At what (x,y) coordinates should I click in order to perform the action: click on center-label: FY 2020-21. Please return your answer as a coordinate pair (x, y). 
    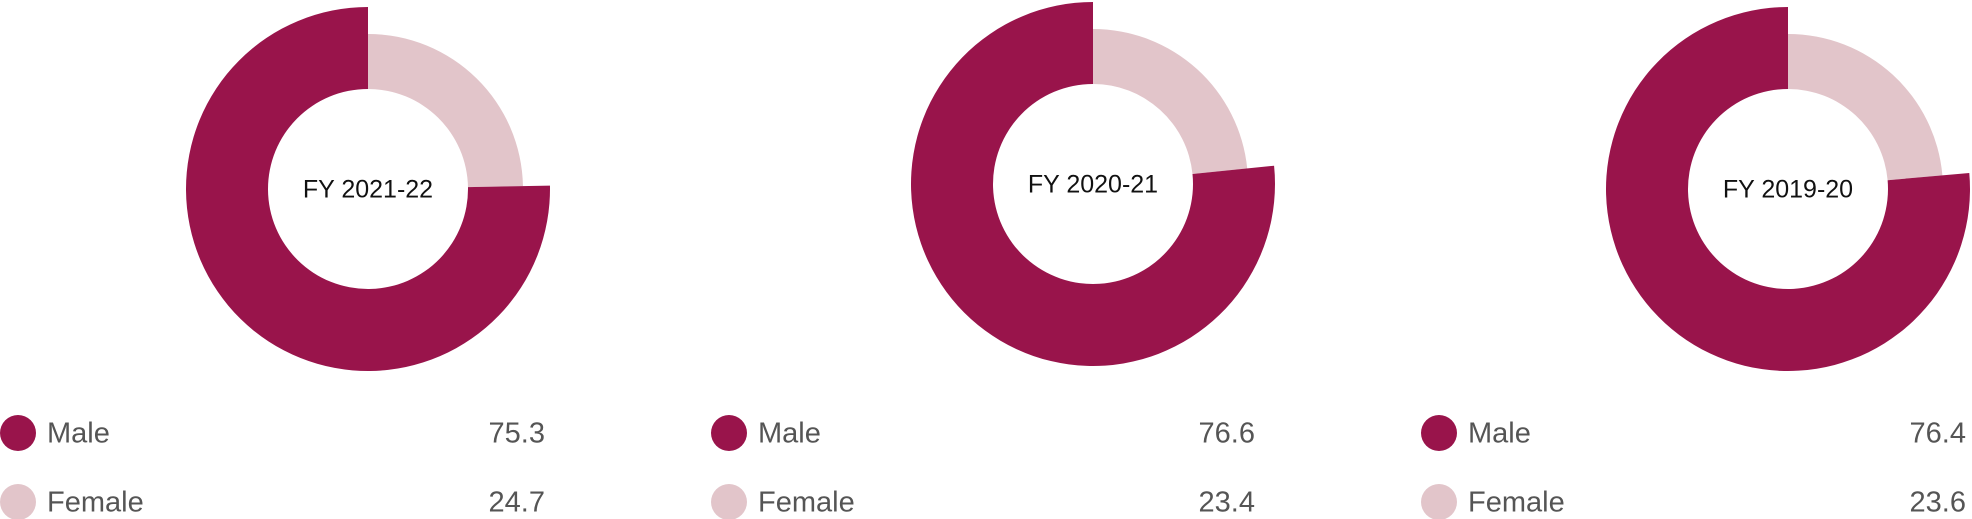
    Looking at the image, I should click on (1093, 185).